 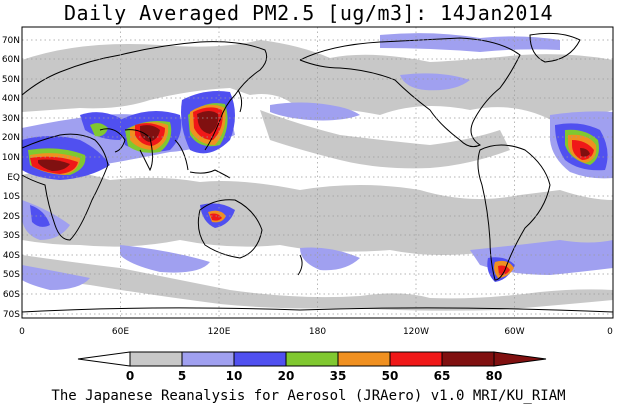 I want to click on lat-label: 30N, so click(x=11, y=119).